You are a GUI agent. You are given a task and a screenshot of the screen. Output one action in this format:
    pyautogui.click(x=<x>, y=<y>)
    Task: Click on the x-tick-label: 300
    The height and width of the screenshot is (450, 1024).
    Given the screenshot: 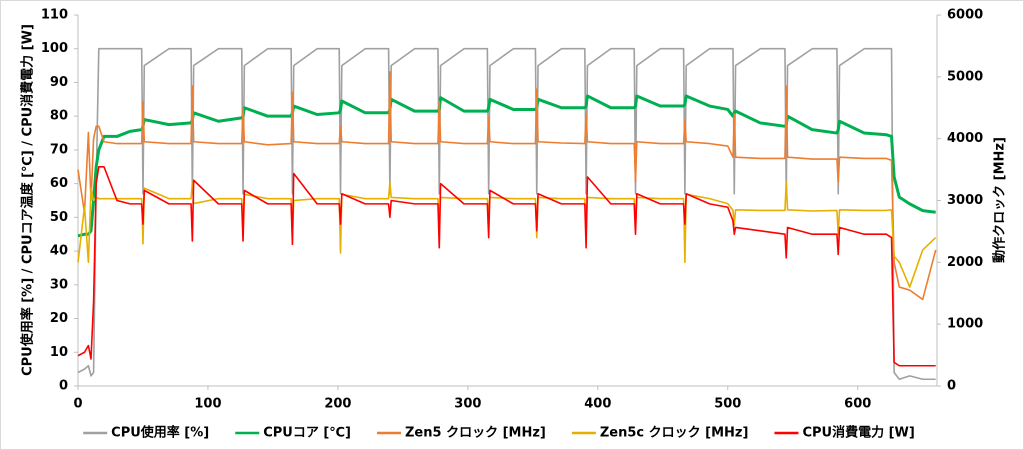 What is the action you would take?
    pyautogui.click(x=467, y=404)
    